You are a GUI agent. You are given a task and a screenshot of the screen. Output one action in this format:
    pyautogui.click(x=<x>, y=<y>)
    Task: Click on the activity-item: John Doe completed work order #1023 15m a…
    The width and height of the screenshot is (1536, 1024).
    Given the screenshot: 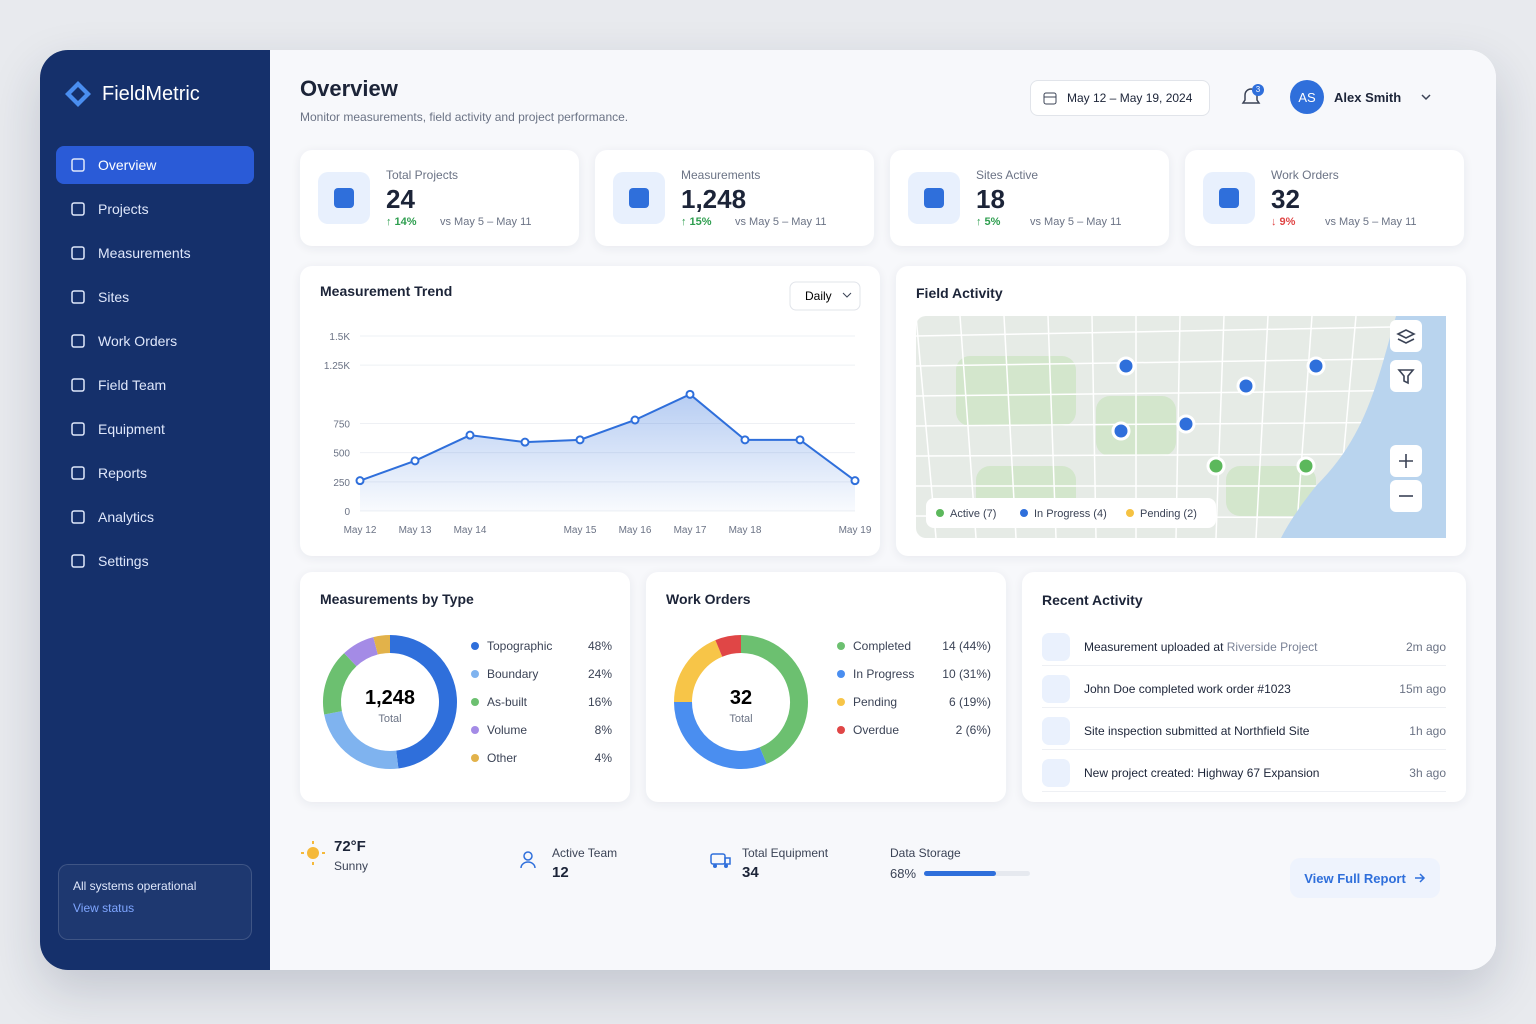 What is the action you would take?
    pyautogui.click(x=1244, y=689)
    